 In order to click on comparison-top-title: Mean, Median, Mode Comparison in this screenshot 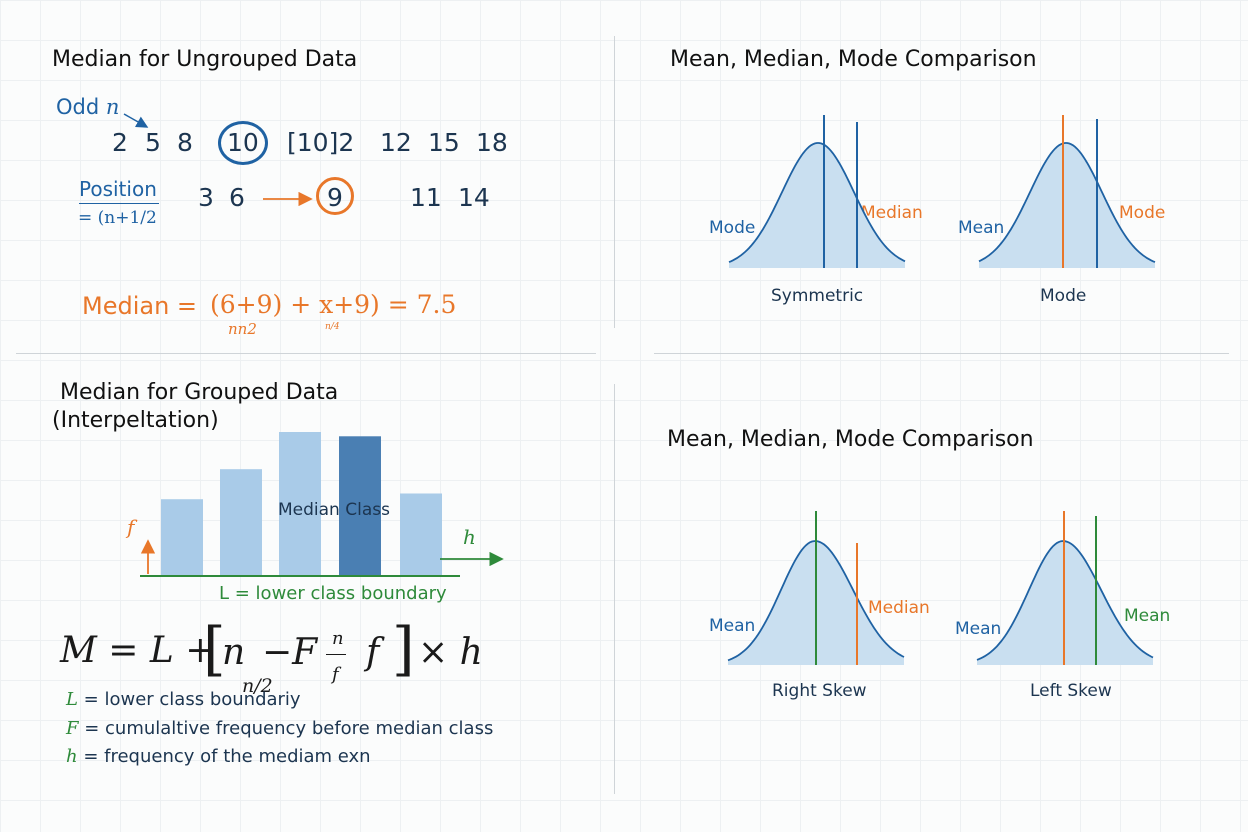, I will do `click(853, 59)`.